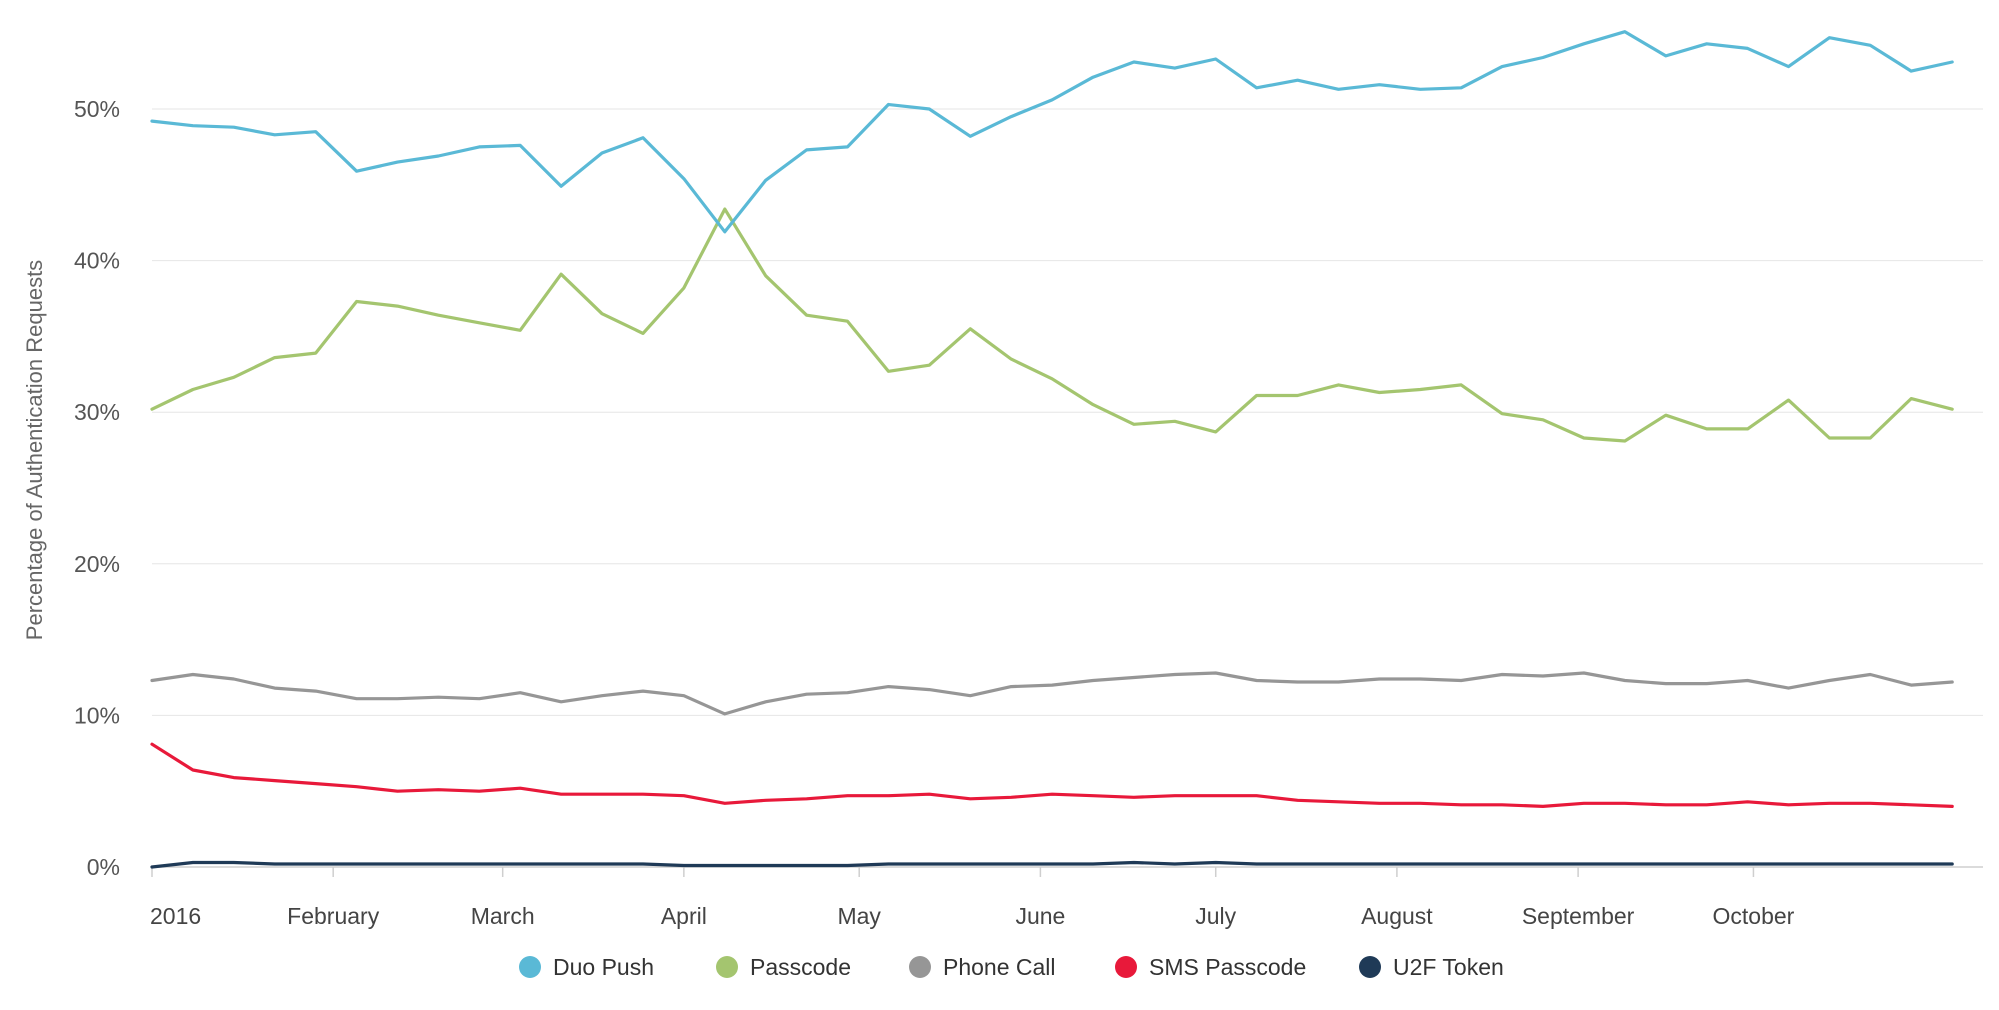 Image resolution: width=1999 pixels, height=1010 pixels. I want to click on x-tick-label: May, so click(859, 916).